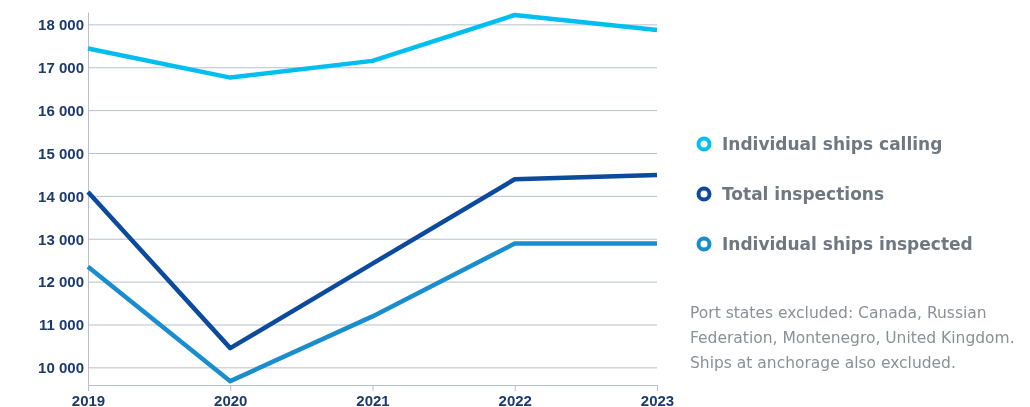 This screenshot has height=407, width=1030. Describe the element at coordinates (61, 25) in the screenshot. I see `y-tick-label: 18 000` at that location.